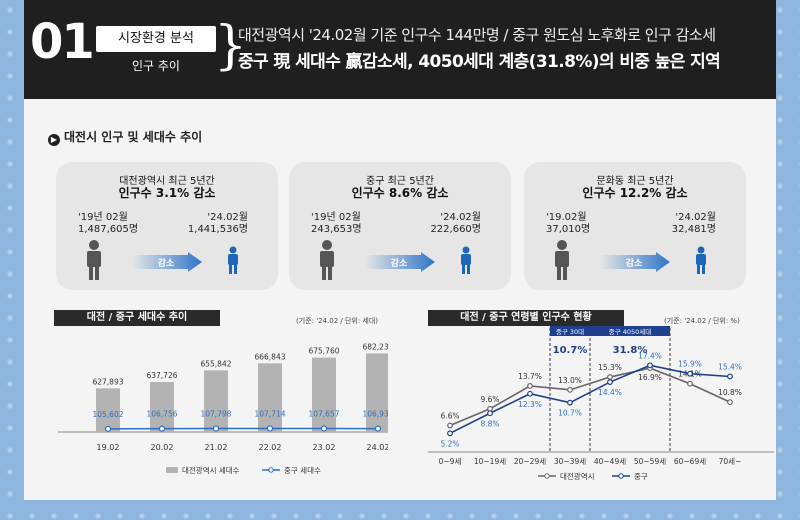 The width and height of the screenshot is (800, 520). I want to click on line-value-label: 17.4%, so click(650, 355).